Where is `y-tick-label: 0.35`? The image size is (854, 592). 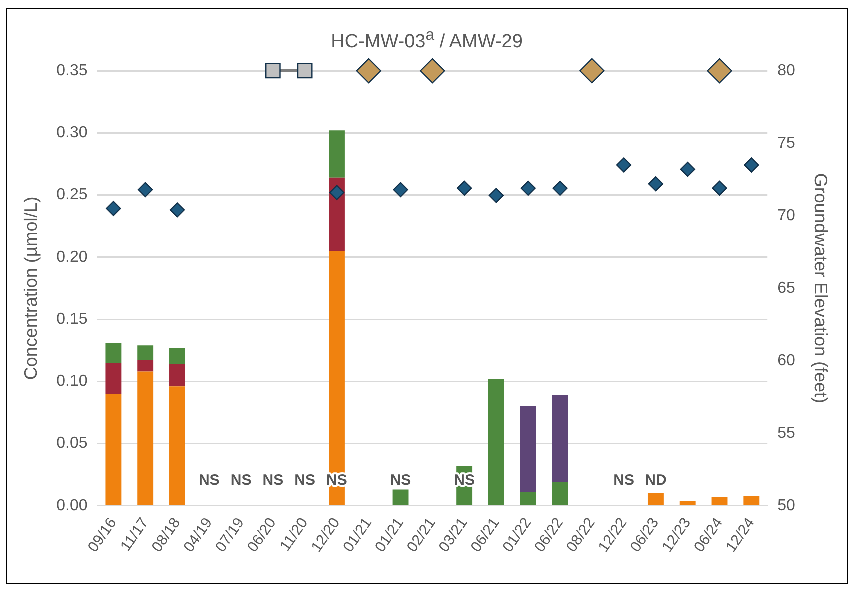 y-tick-label: 0.35 is located at coordinates (72, 71).